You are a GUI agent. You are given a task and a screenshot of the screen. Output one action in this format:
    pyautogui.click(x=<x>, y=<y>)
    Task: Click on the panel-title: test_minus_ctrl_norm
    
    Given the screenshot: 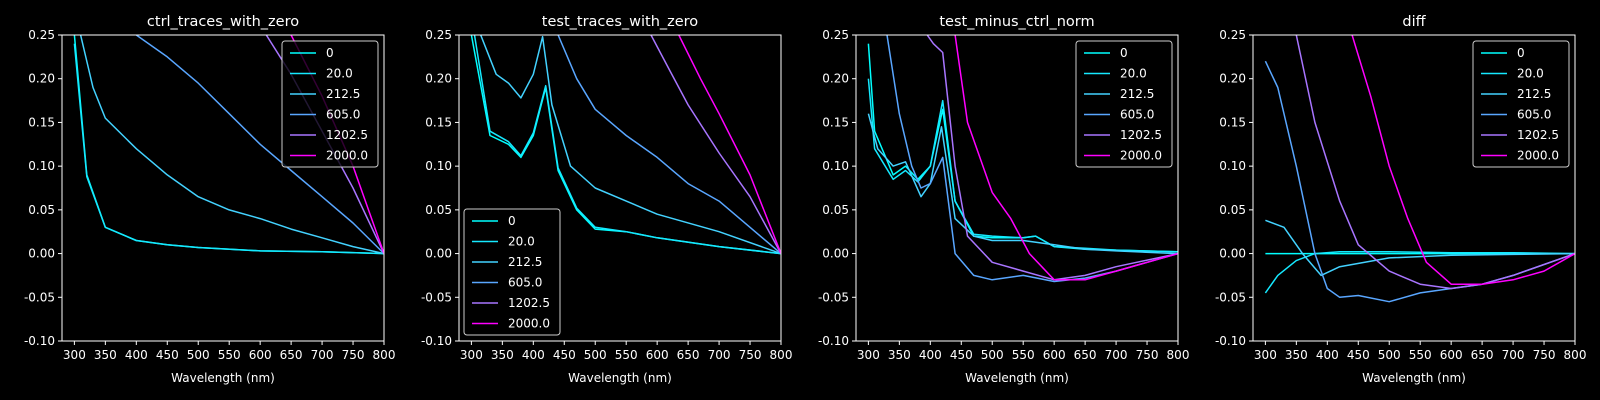 What is the action you would take?
    pyautogui.click(x=1016, y=22)
    